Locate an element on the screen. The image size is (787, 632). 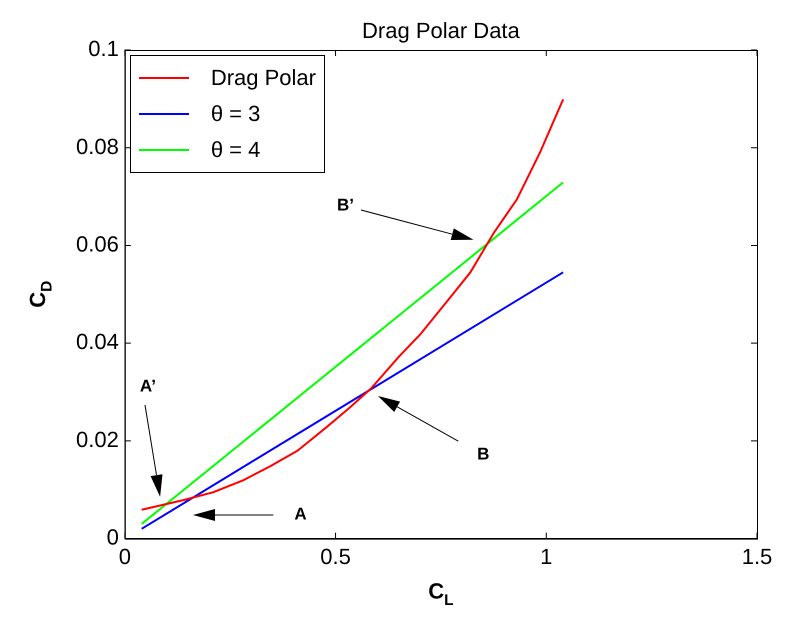
annotation: B’ is located at coordinates (345, 205).